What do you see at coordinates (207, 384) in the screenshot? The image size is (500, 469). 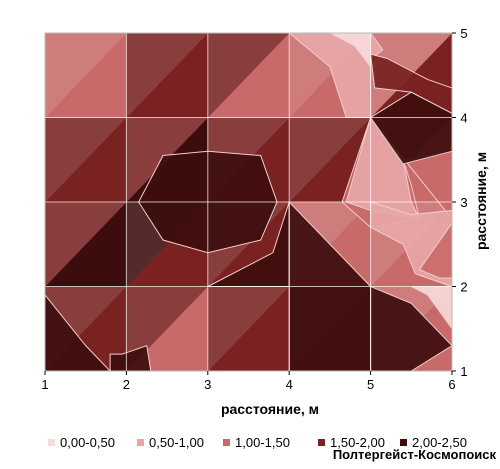 I see `x-tick-label: 3` at bounding box center [207, 384].